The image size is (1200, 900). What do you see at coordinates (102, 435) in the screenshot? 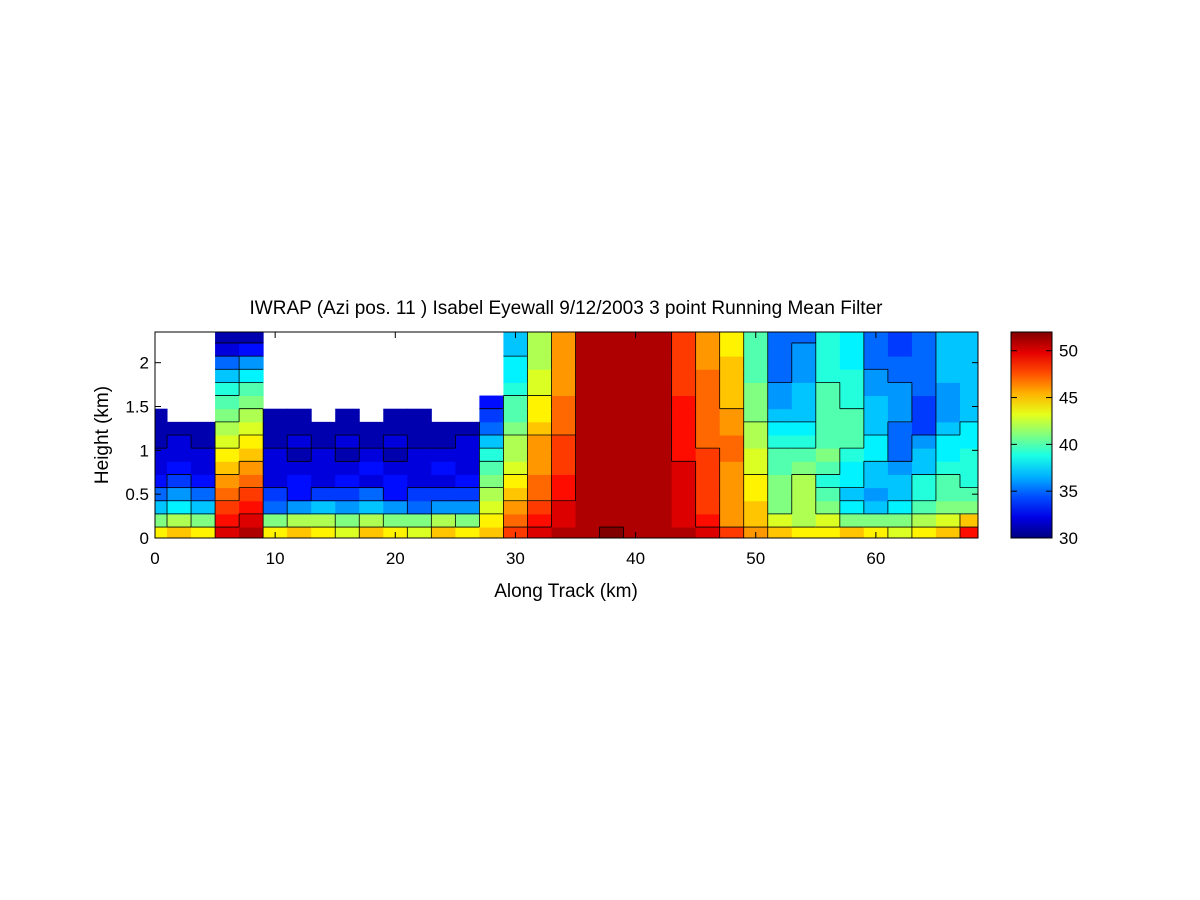
I see `y-axis-label: Height (km)` at bounding box center [102, 435].